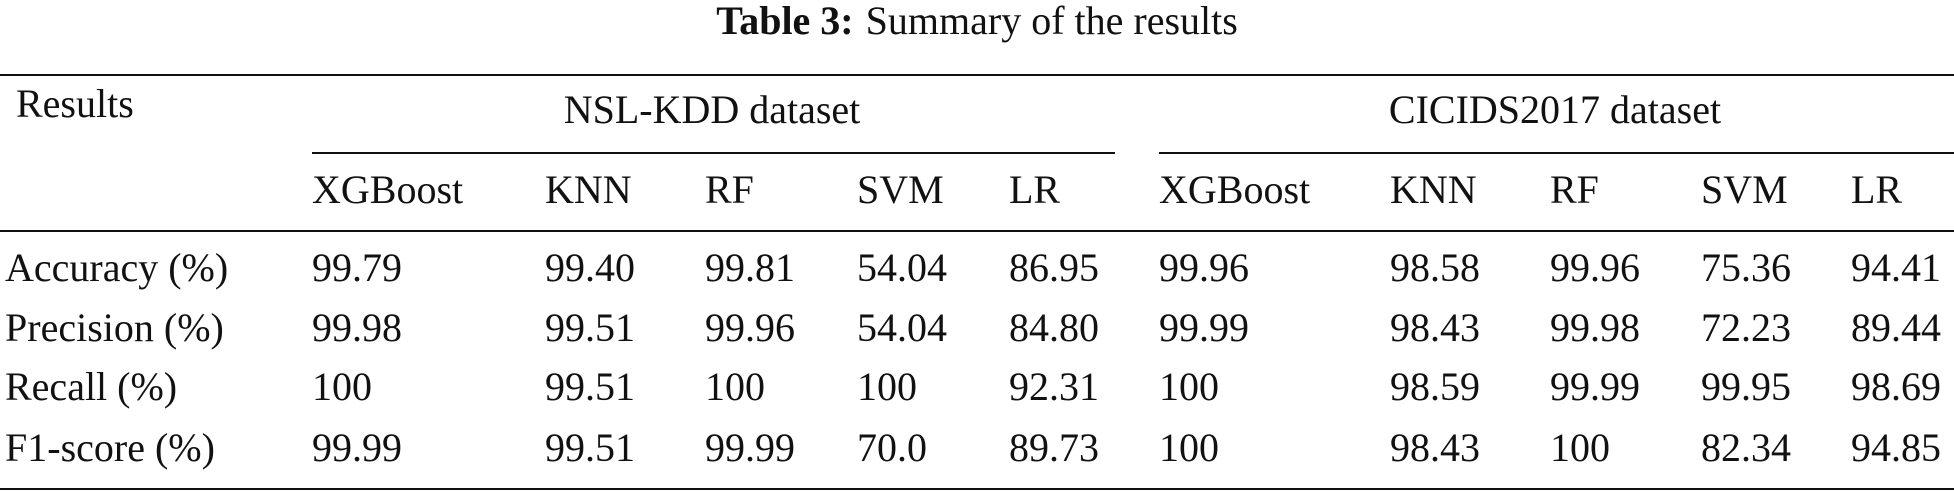 The image size is (1954, 492). I want to click on cell: 89.73, so click(1054, 447).